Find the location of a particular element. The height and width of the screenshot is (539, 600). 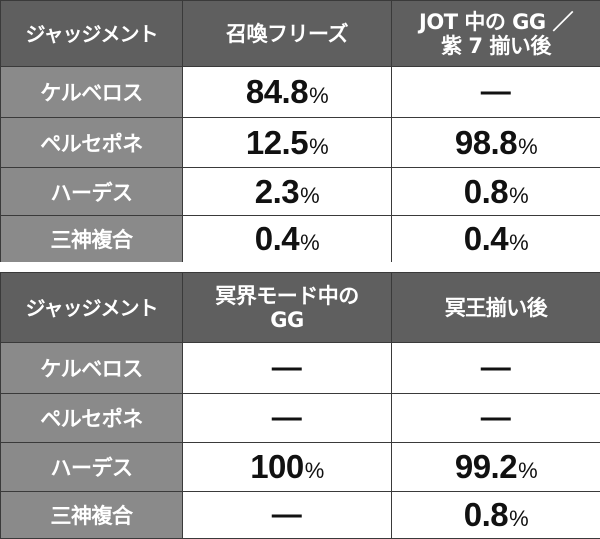

column-header-summon-freeze: 召喚フリーズ is located at coordinates (287, 34).